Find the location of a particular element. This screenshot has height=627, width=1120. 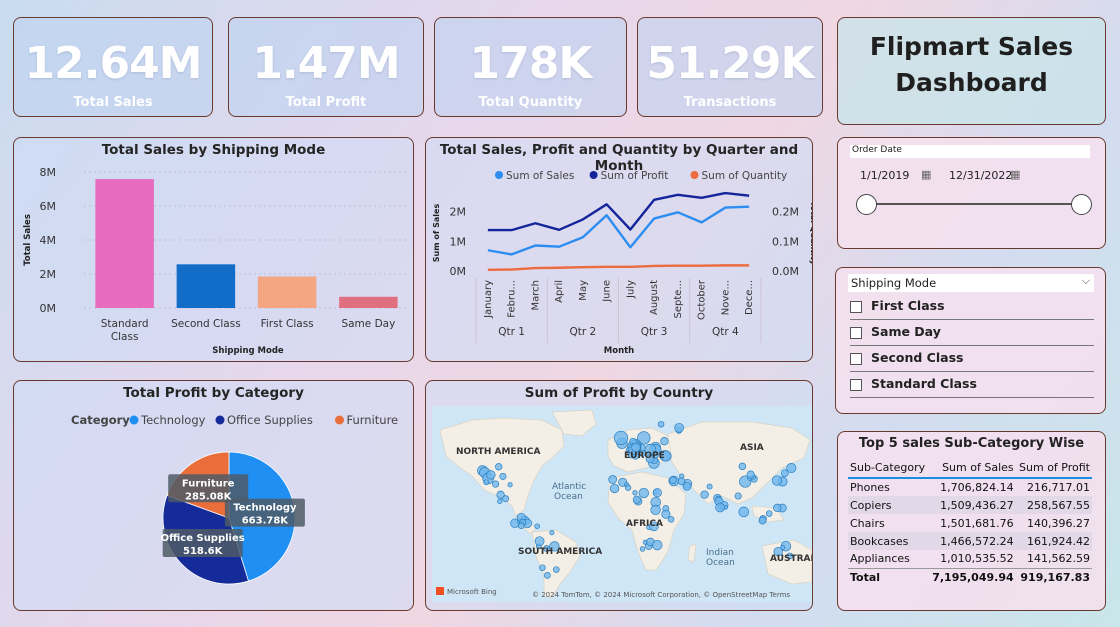

shipping-option-standard-class: Standard Class is located at coordinates (972, 387).